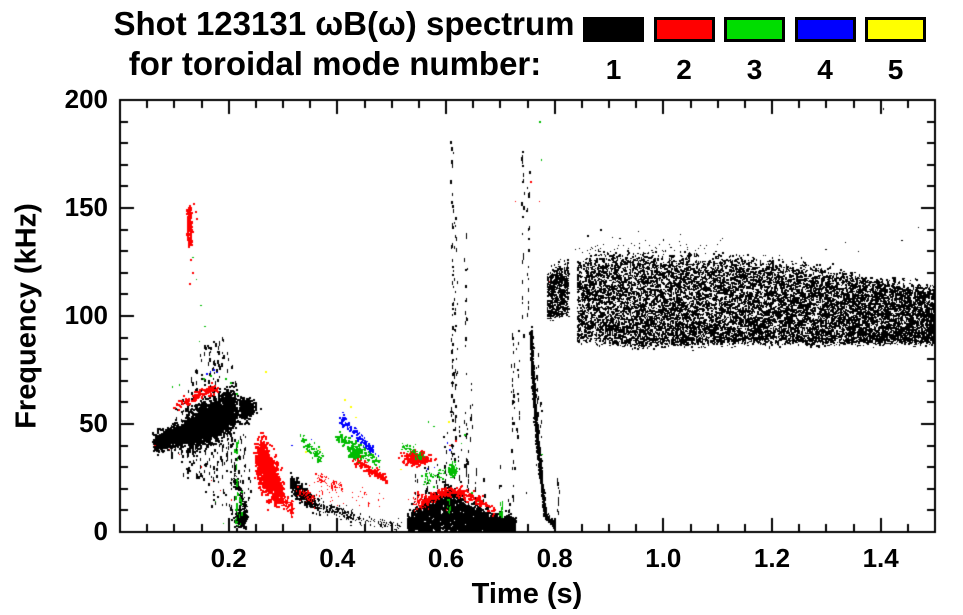 This screenshot has height=615, width=963. I want to click on legend-label-n1: 1, so click(613, 69).